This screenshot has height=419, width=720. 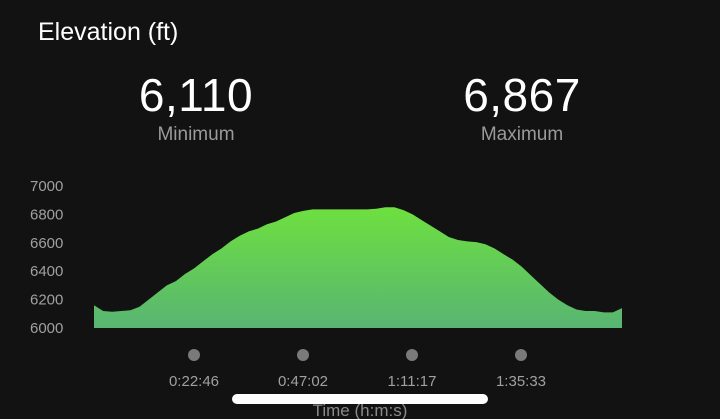 I want to click on y-tick-label: 6000, so click(x=46, y=328).